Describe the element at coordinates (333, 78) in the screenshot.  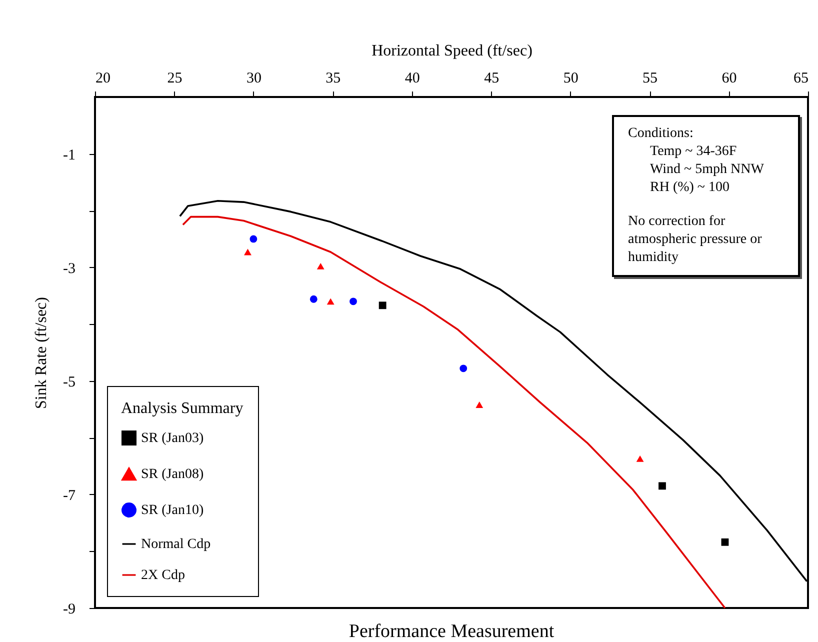
I see `x-tick-label: 35` at that location.